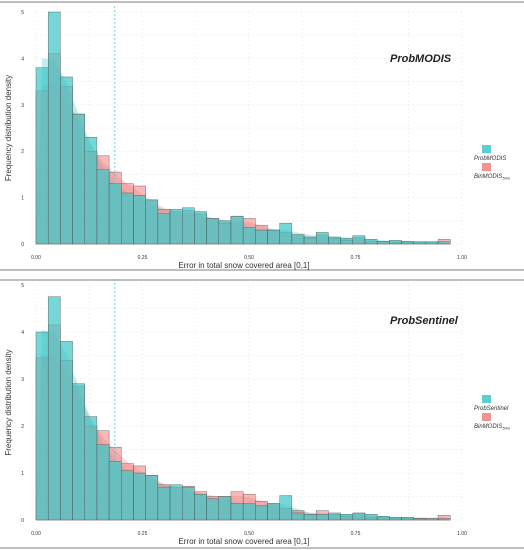  I want to click on legend-label-name: ProbSentinel, so click(491, 409).